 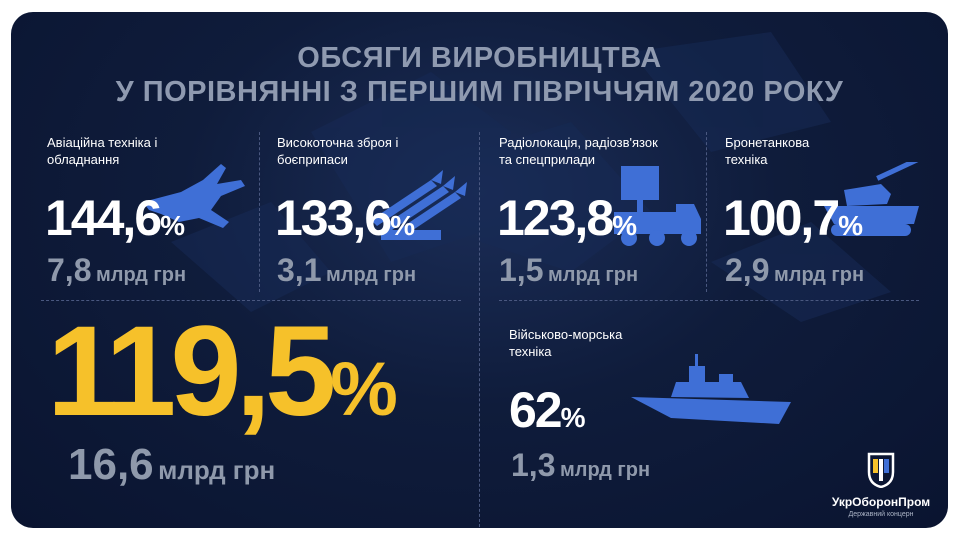 What do you see at coordinates (565, 343) in the screenshot?
I see `category-label-naval: Військово-морська техніка` at bounding box center [565, 343].